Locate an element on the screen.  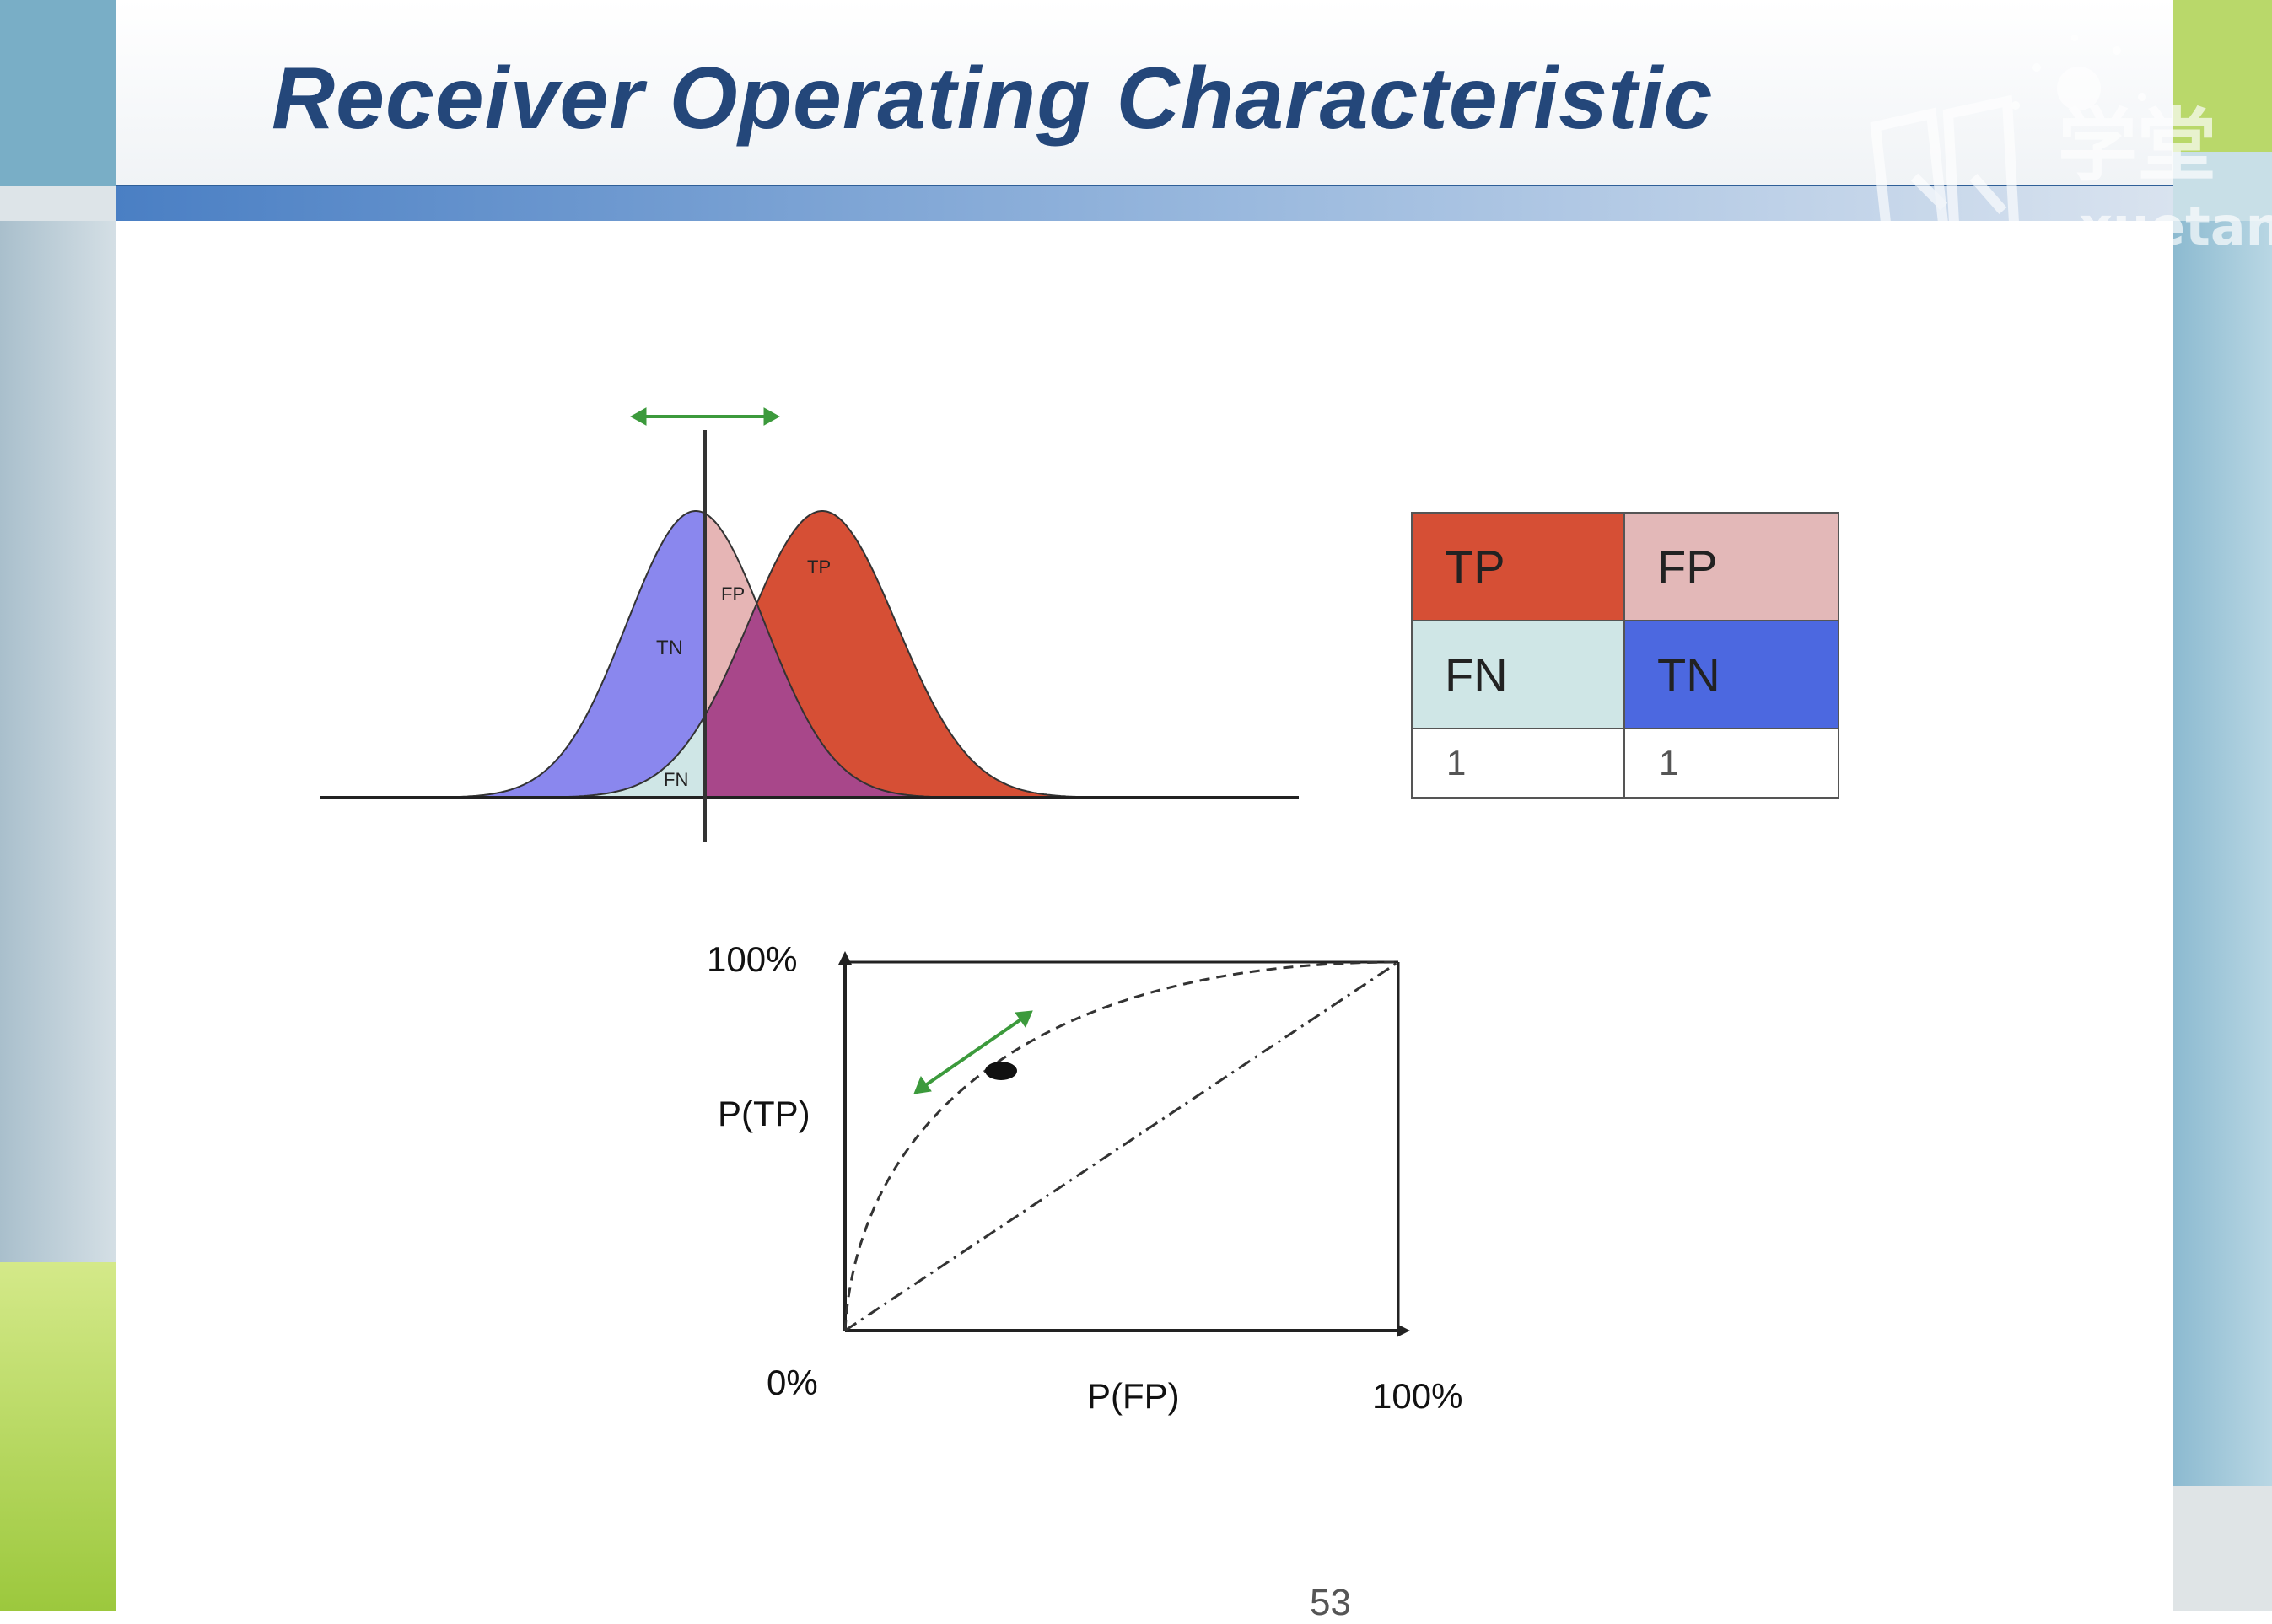
right-decor-band is located at coordinates (2222, 805).